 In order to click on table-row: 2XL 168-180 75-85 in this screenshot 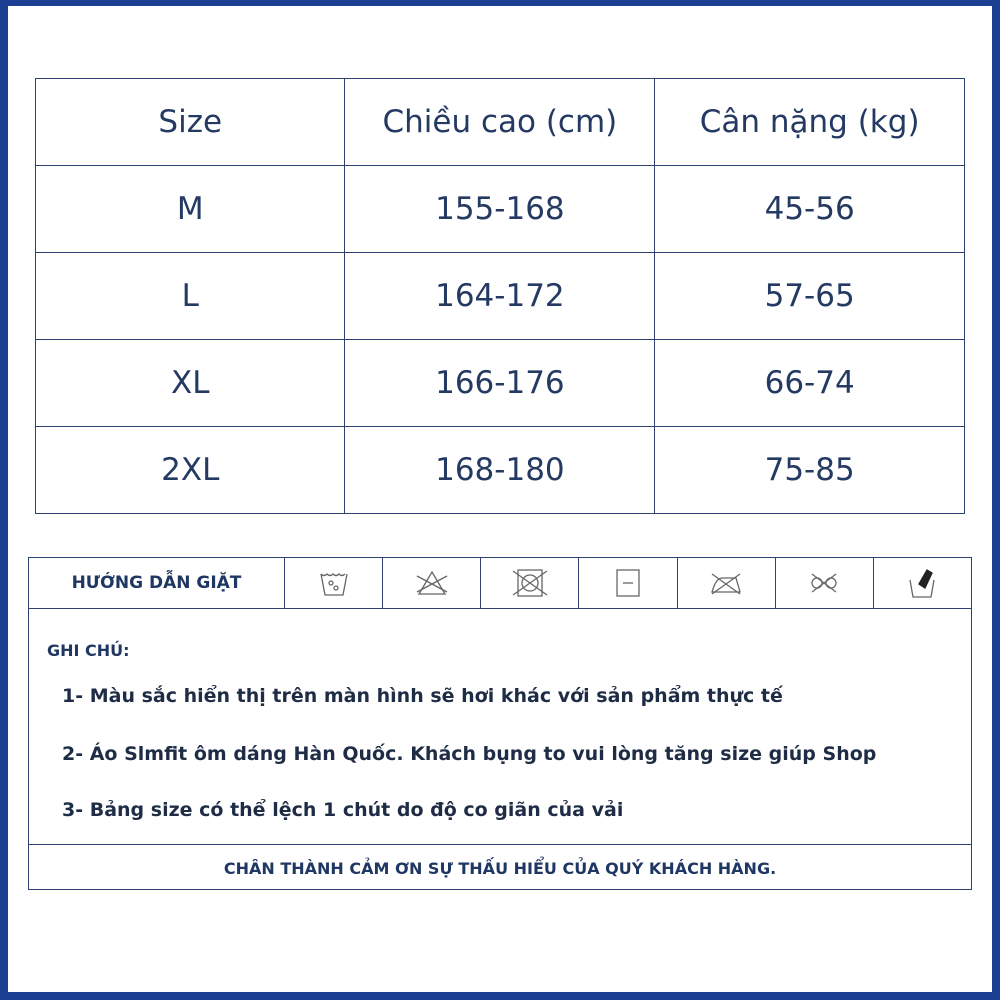, I will do `click(499, 470)`.